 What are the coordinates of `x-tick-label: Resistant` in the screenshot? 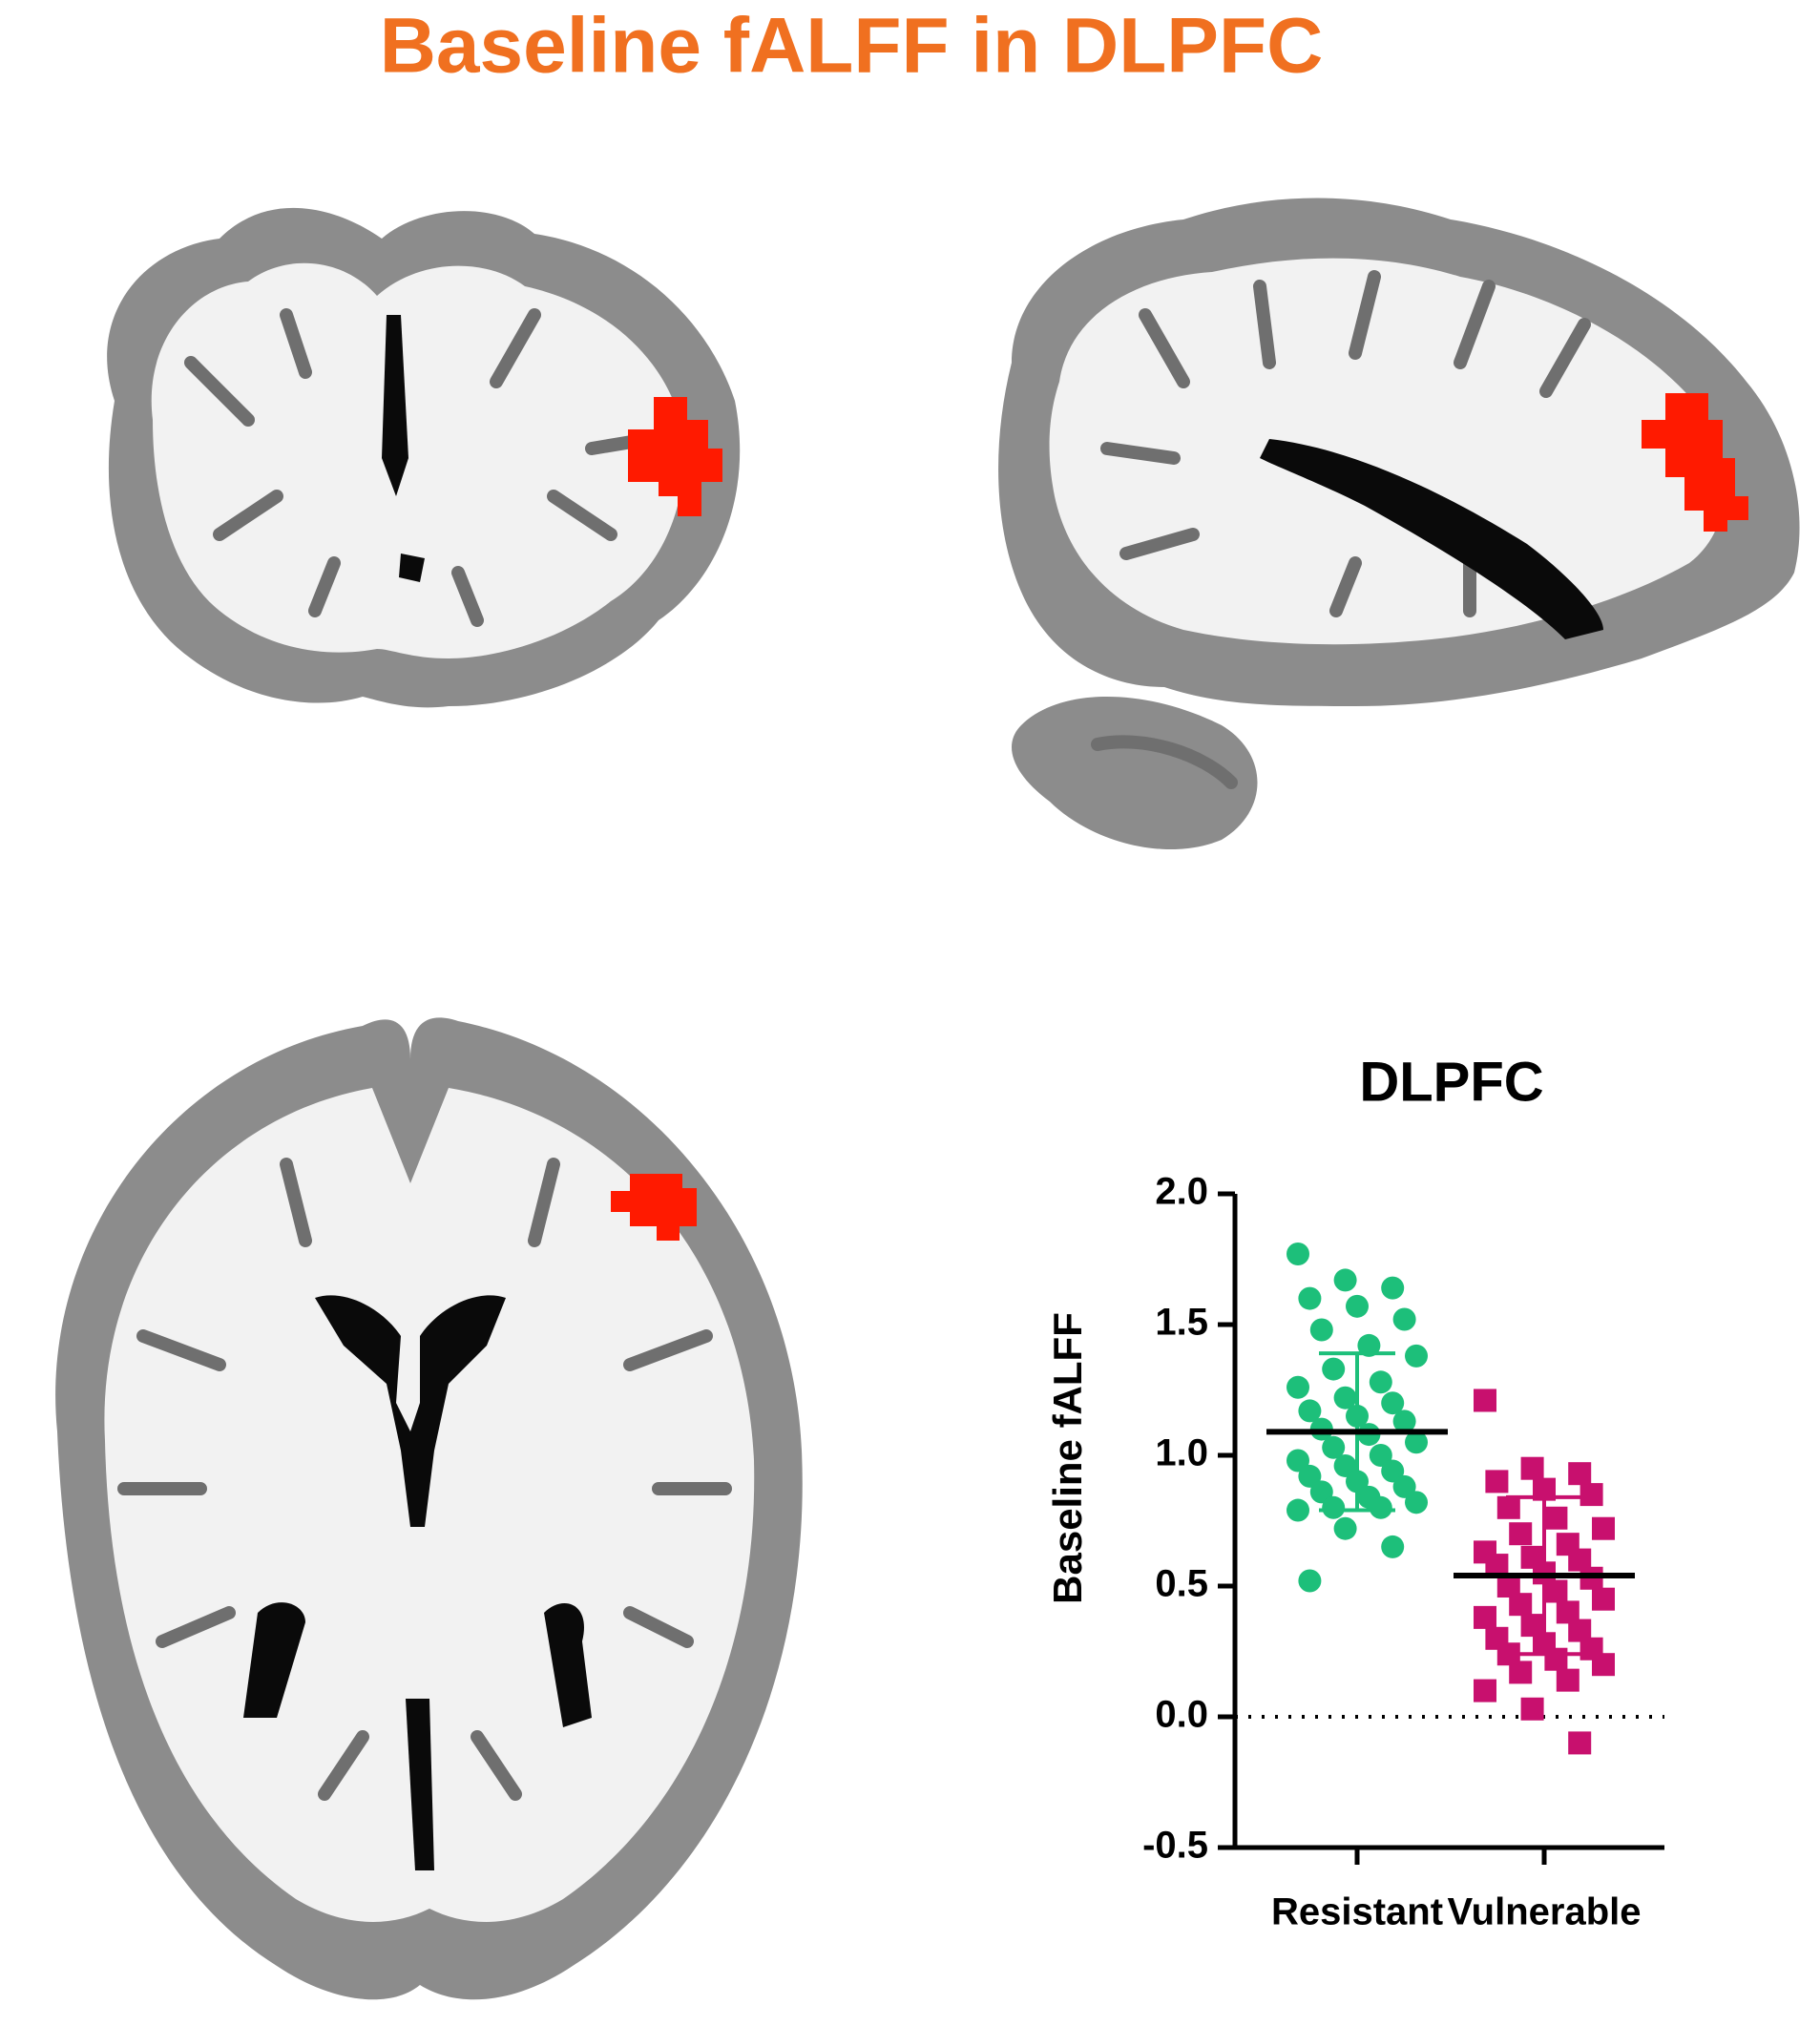 It's located at (1357, 1912).